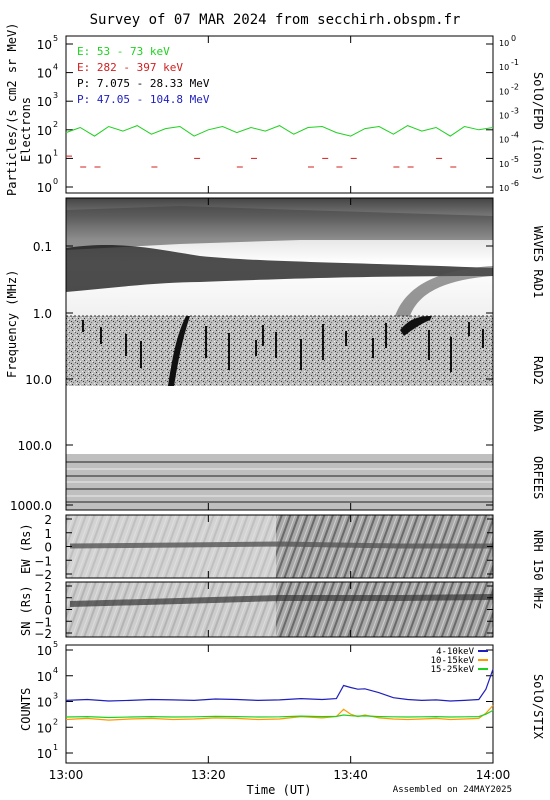  What do you see at coordinates (55, 747) in the screenshot?
I see `stix-tick-exp: 1` at bounding box center [55, 747].